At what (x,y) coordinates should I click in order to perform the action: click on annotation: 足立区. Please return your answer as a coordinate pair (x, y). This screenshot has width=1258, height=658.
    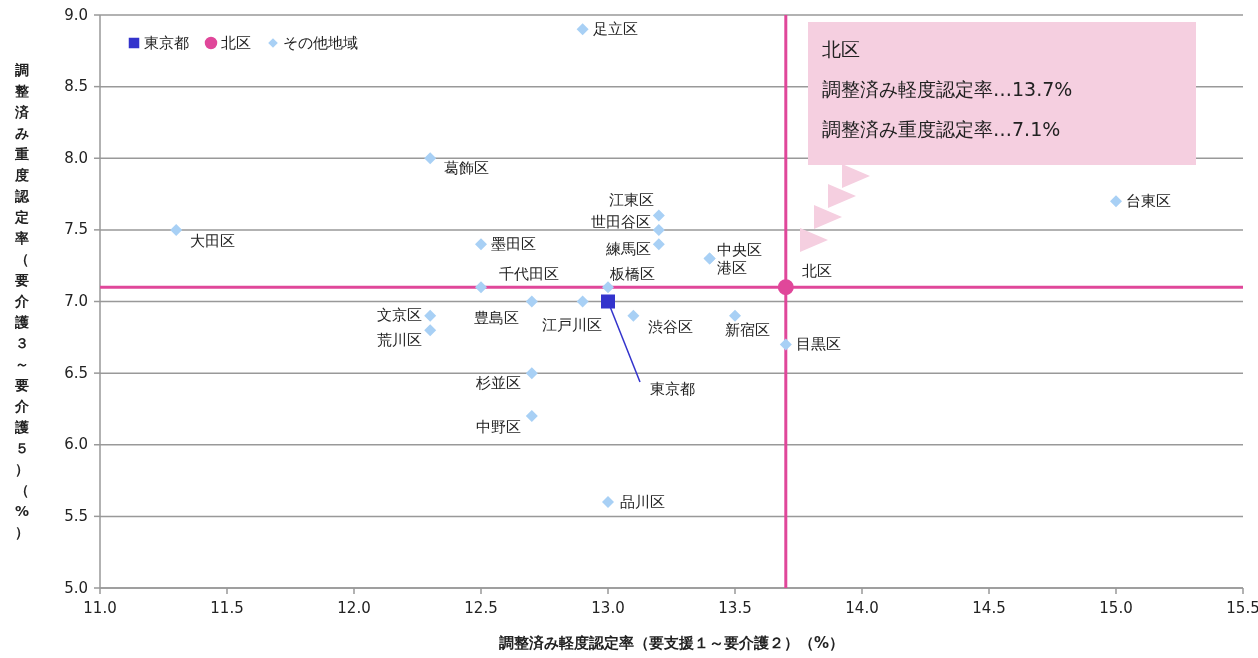
    Looking at the image, I should click on (615, 28).